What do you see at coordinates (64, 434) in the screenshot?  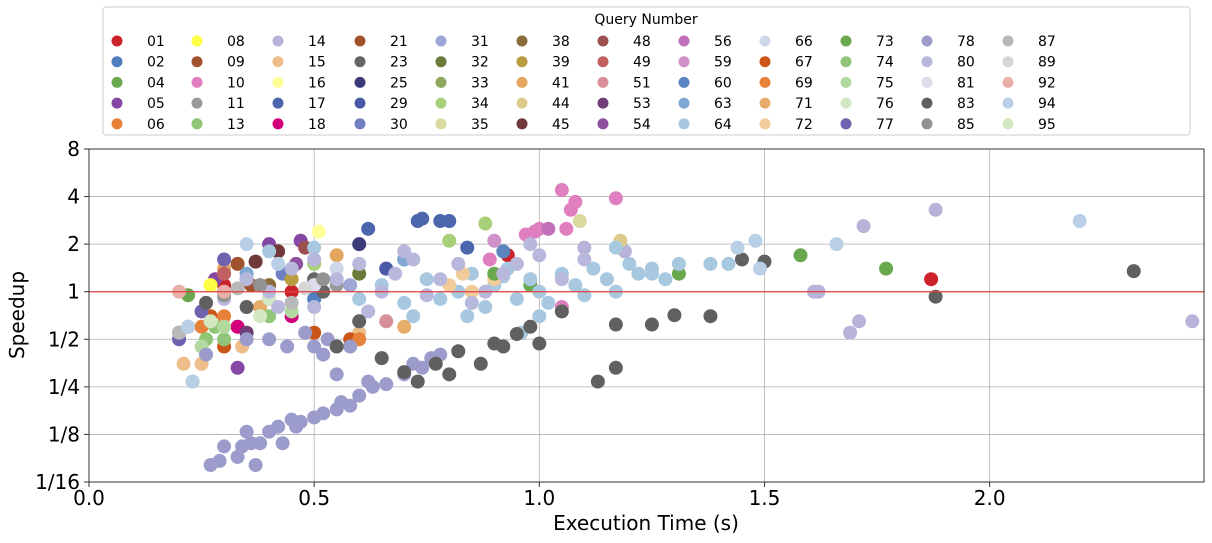 I see `y-tick-label: 1/8` at bounding box center [64, 434].